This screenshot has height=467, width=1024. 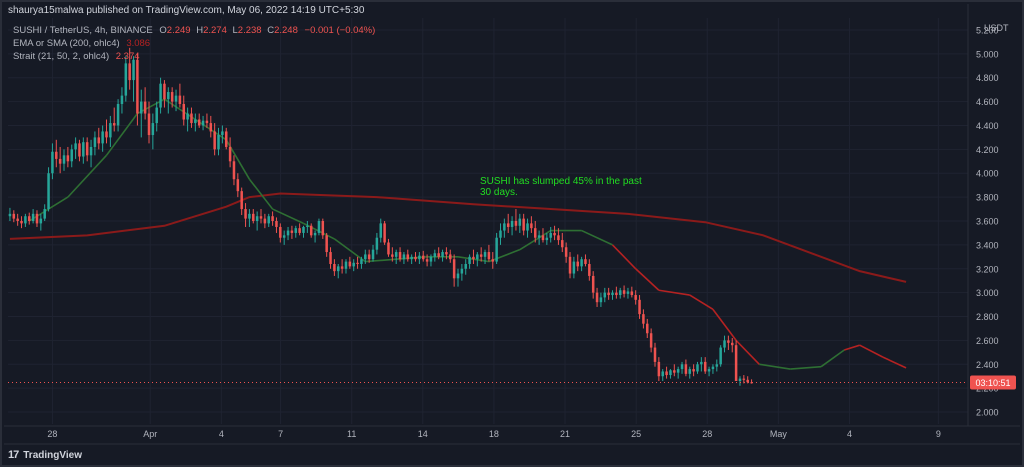 What do you see at coordinates (987, 54) in the screenshot?
I see `y-tick-label: 5.000` at bounding box center [987, 54].